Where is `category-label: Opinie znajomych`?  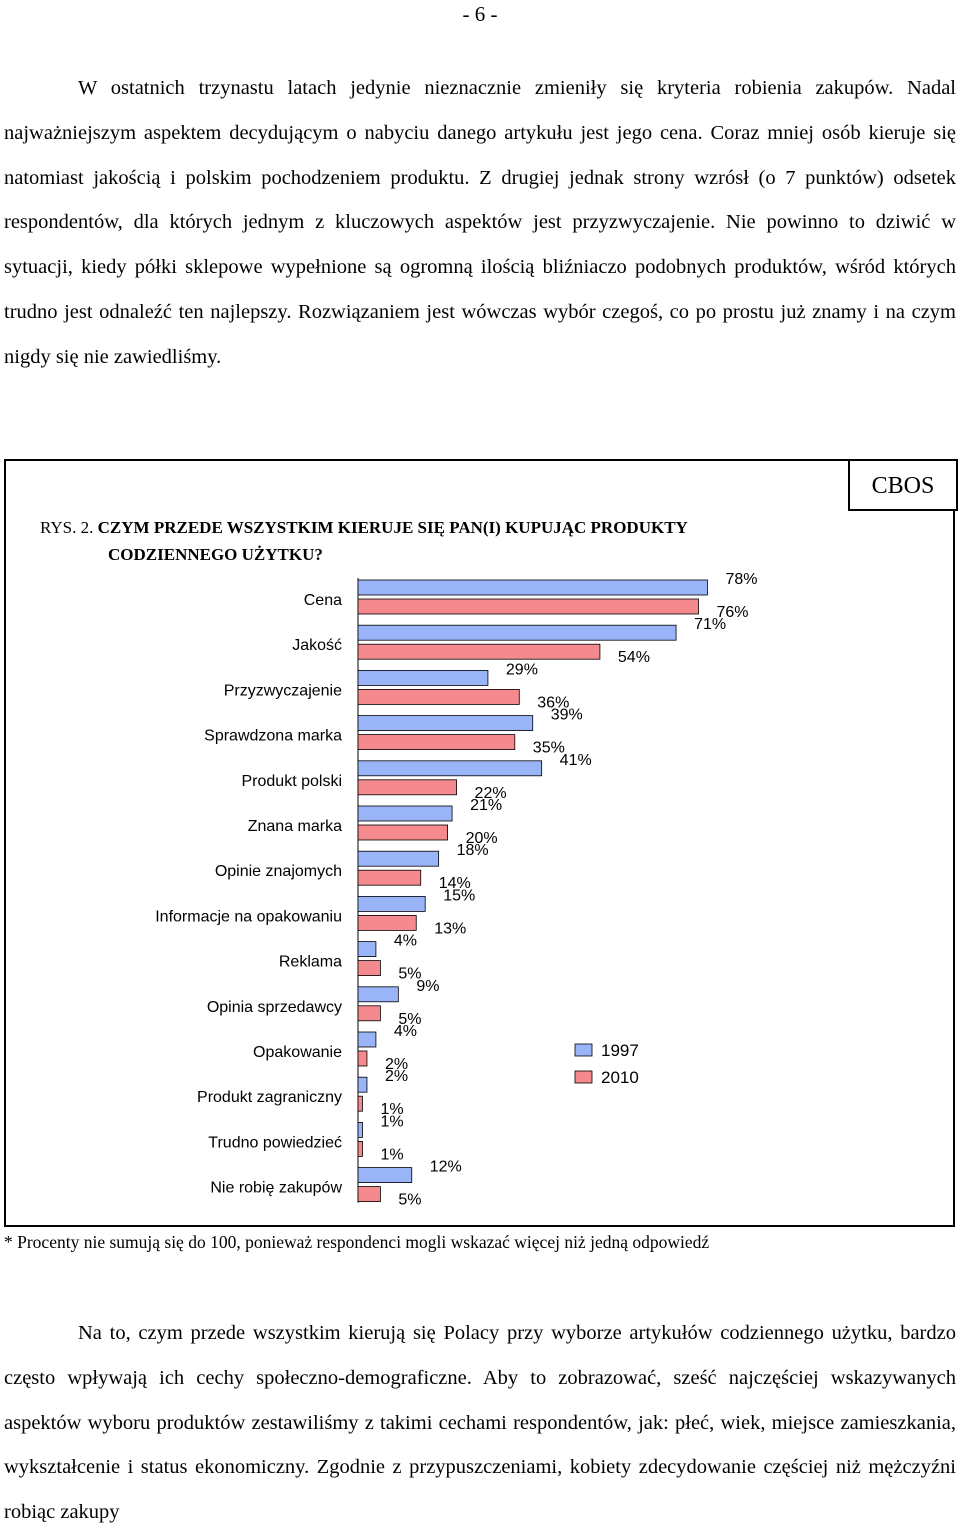 category-label: Opinie znajomych is located at coordinates (278, 871).